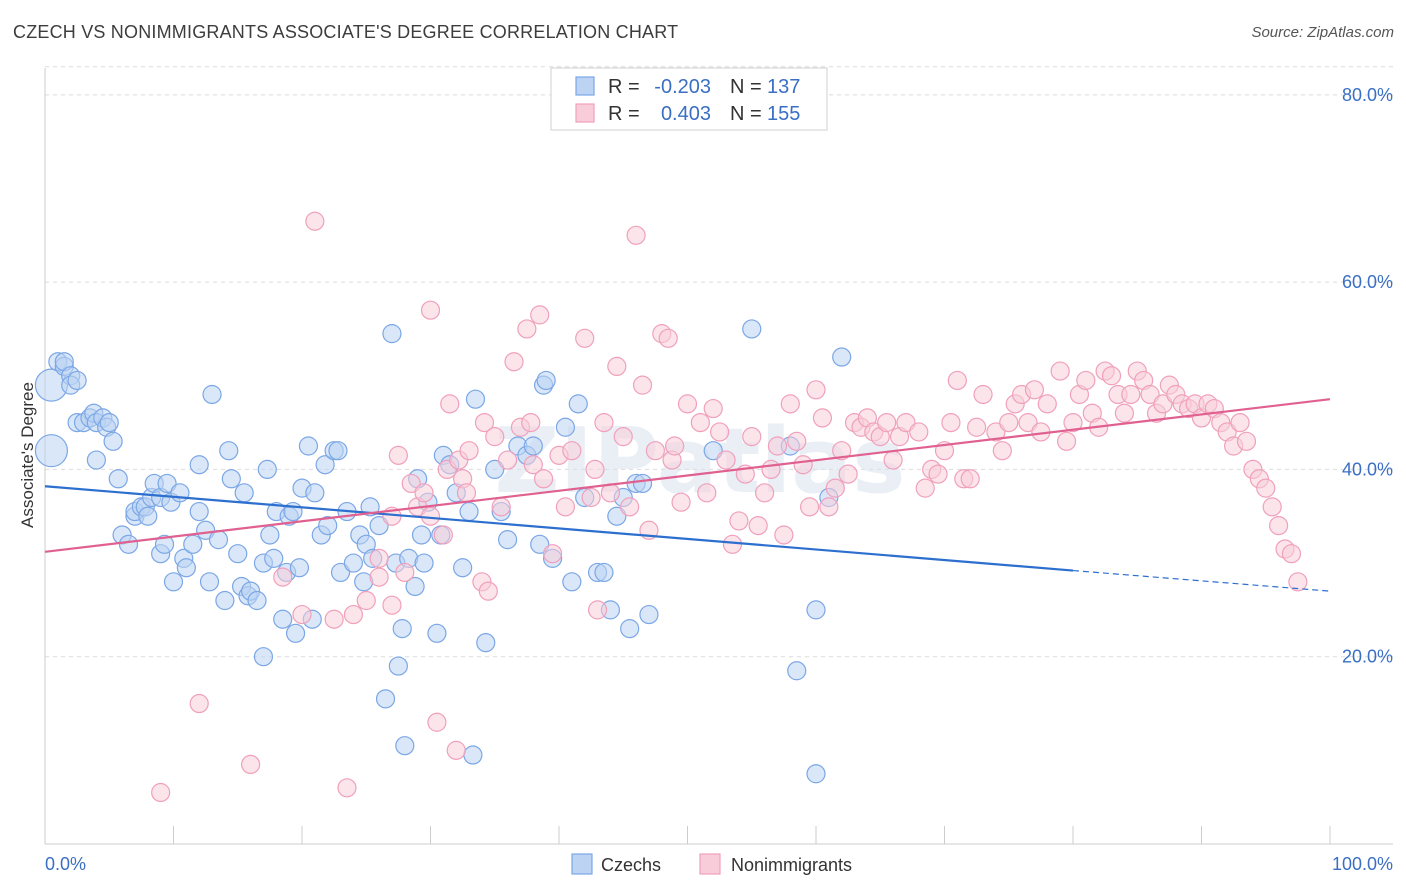  What do you see at coordinates (686, 114) in the screenshot?
I see `legend-r-value: 0.403` at bounding box center [686, 114].